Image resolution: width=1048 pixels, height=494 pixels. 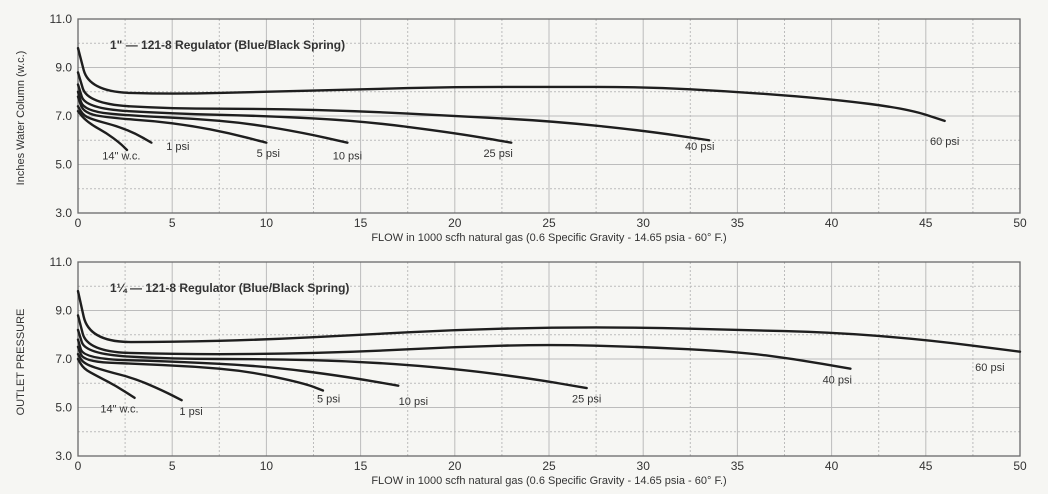 What do you see at coordinates (21, 362) in the screenshot?
I see `y-axis-label-bottom: OUTLET PRESSURE` at bounding box center [21, 362].